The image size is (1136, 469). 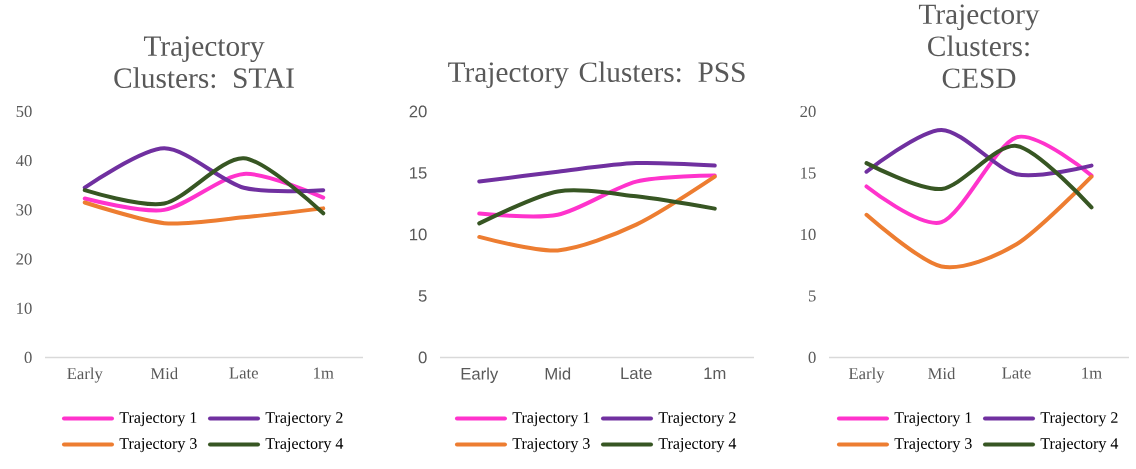 I want to click on y-tick-label: 40, so click(x=23, y=160).